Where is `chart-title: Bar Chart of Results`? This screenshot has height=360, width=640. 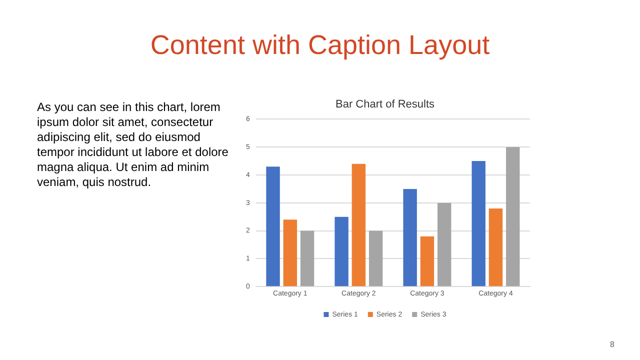
chart-title: Bar Chart of Results is located at coordinates (385, 104).